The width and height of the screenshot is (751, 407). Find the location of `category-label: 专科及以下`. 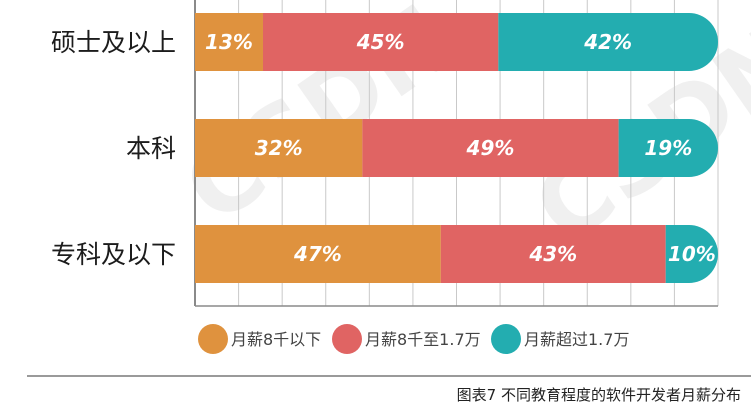

category-label: 专科及以下 is located at coordinates (113, 254).